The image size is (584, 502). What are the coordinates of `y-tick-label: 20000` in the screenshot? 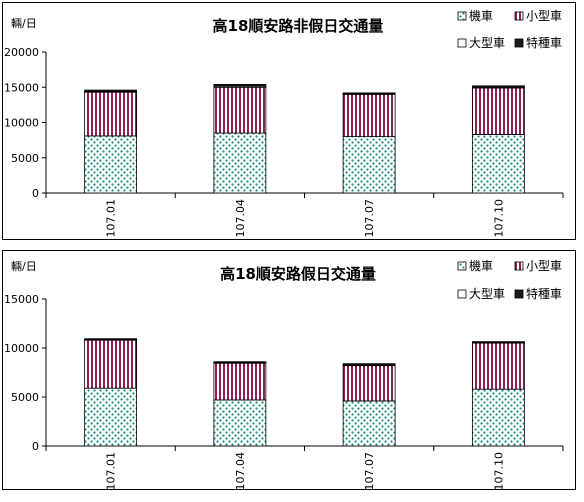 It's located at (21, 52).